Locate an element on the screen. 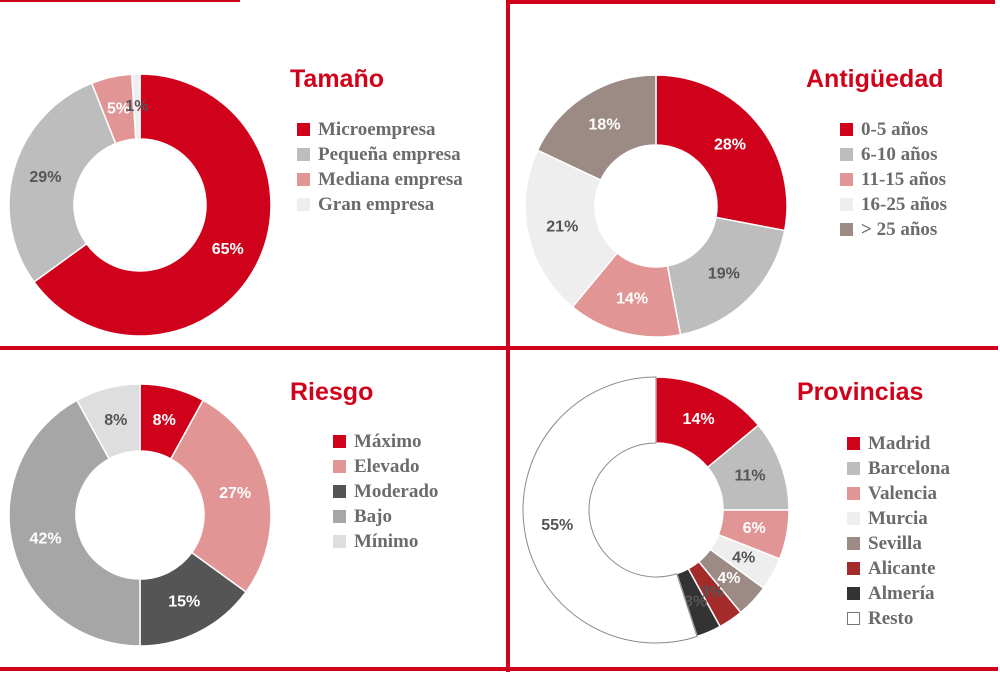 The image size is (1000, 678). slice-minimo is located at coordinates (108, 421).